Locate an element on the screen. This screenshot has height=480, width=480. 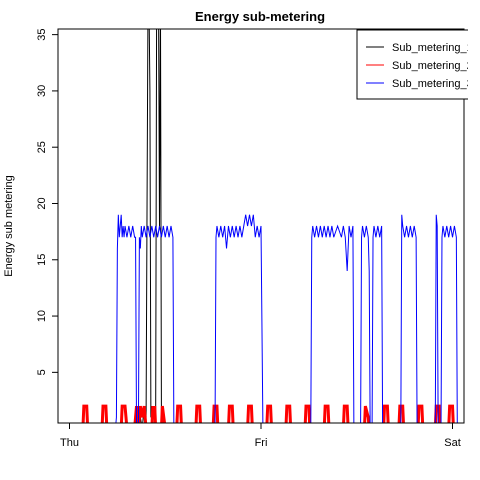
y-tick-label: 15 is located at coordinates (42, 260).